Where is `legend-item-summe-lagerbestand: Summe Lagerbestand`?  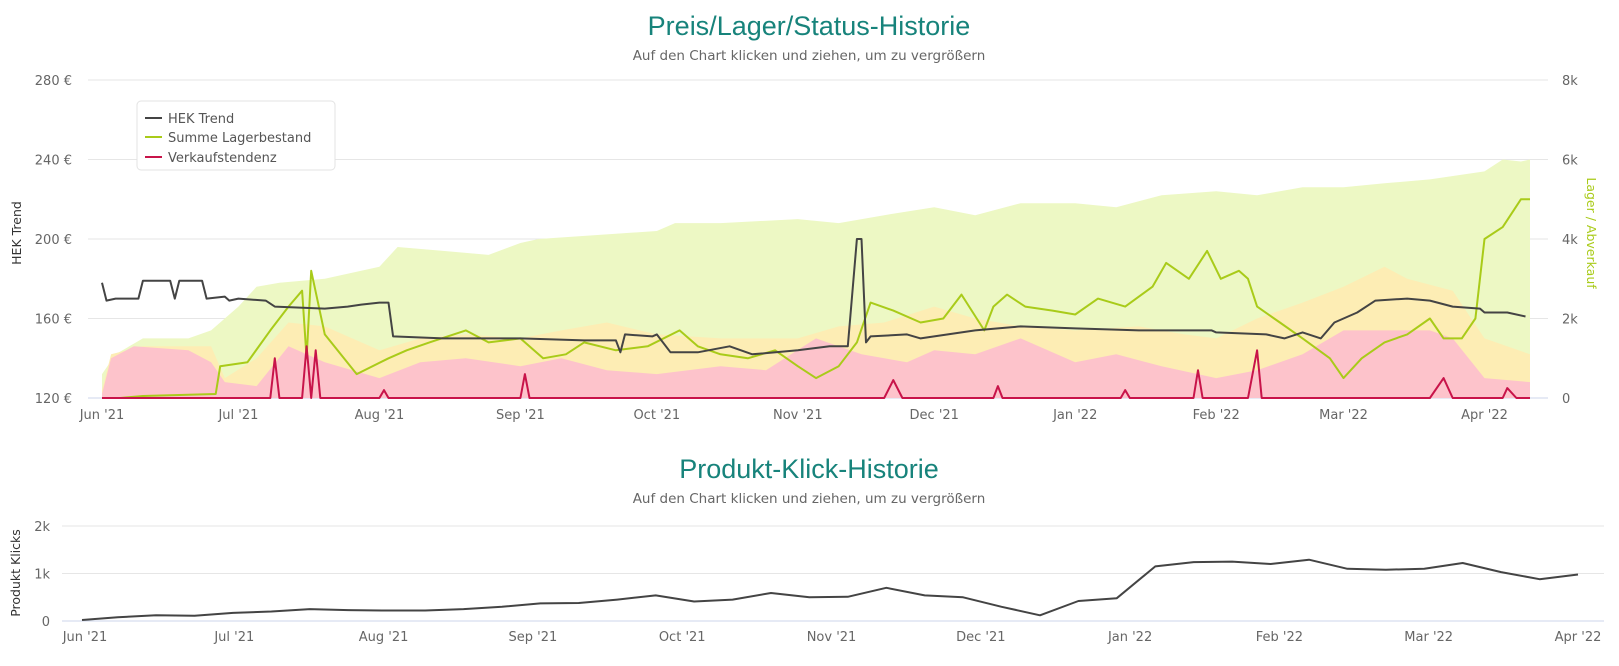 legend-item-summe-lagerbestand: Summe Lagerbestand is located at coordinates (239, 138).